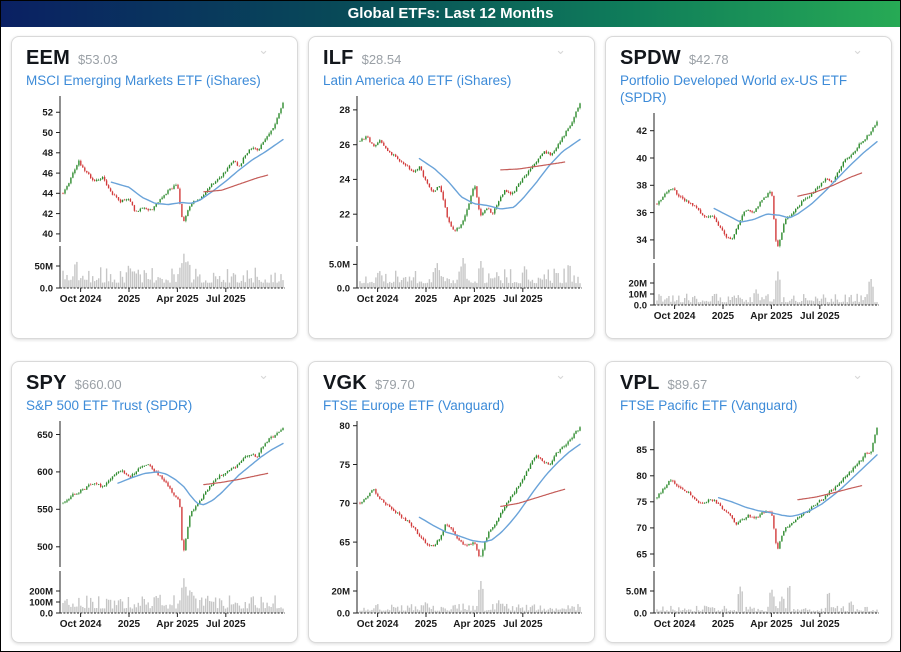 The height and width of the screenshot is (652, 901). What do you see at coordinates (344, 180) in the screenshot?
I see `svg-text: 24` at bounding box center [344, 180].